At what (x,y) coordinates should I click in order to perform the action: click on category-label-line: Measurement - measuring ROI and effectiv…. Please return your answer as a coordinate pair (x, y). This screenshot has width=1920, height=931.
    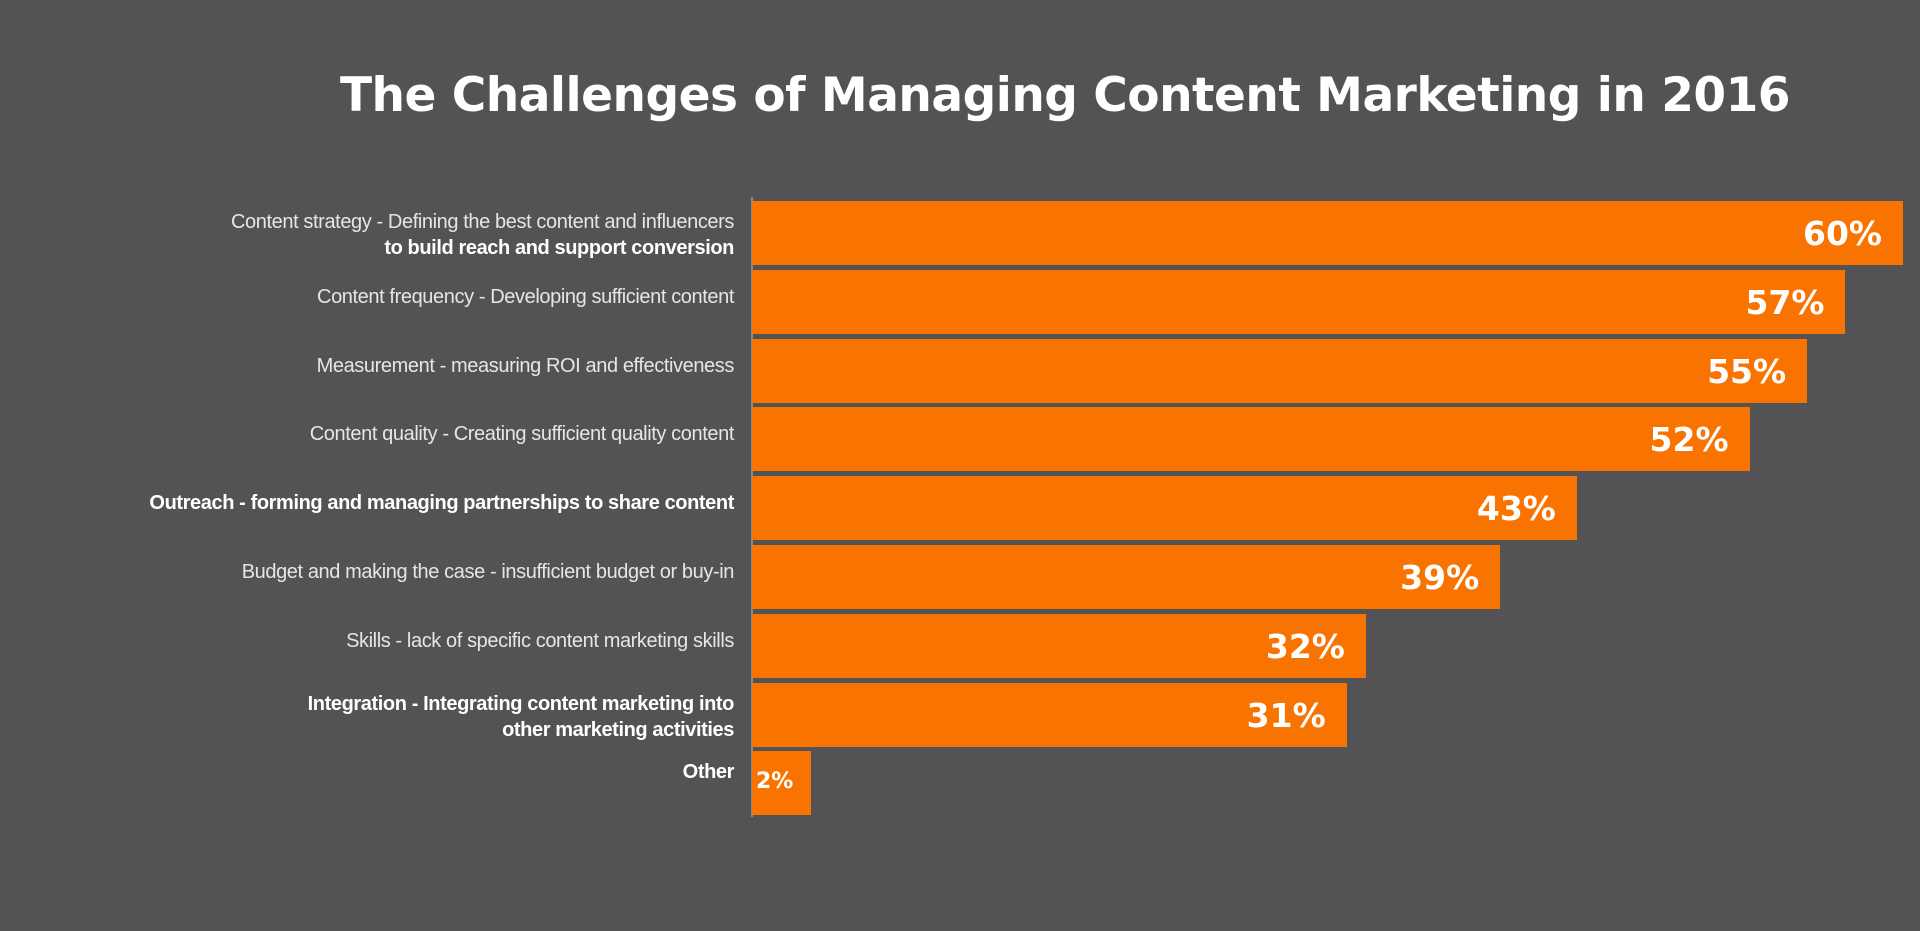
    Looking at the image, I should click on (525, 365).